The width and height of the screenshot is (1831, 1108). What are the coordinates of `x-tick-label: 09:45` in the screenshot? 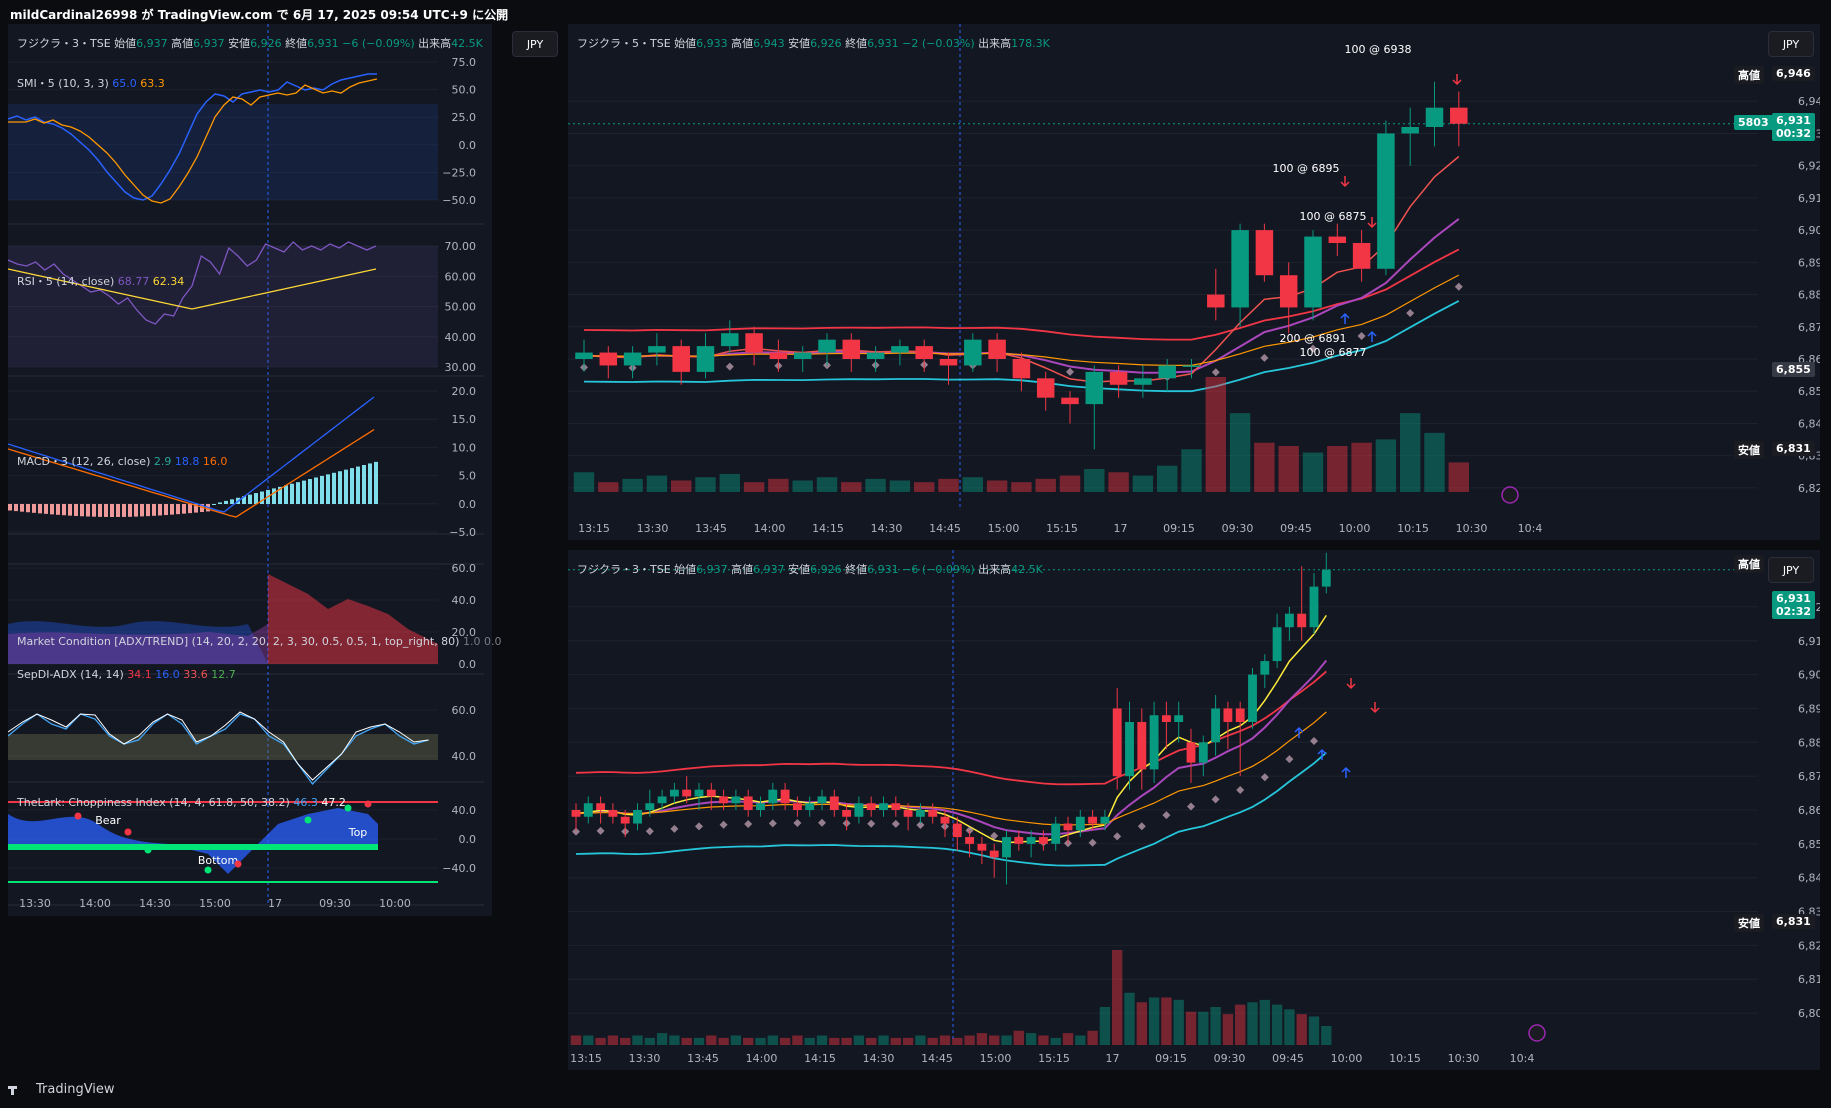 It's located at (1288, 1058).